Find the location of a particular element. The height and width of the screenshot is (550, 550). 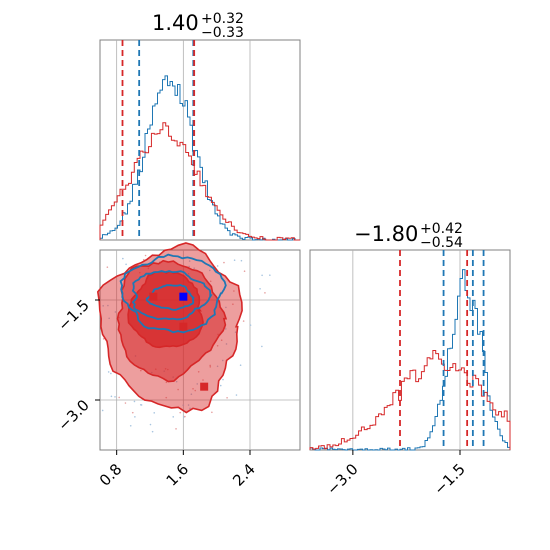

contour-blue-middle is located at coordinates (172, 295).